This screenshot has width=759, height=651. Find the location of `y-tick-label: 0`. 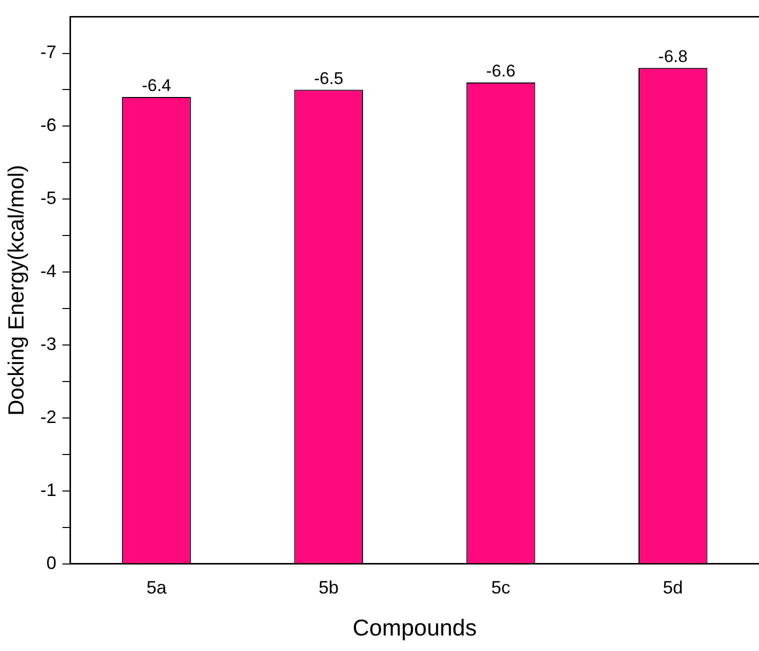

y-tick-label: 0 is located at coordinates (51, 562).